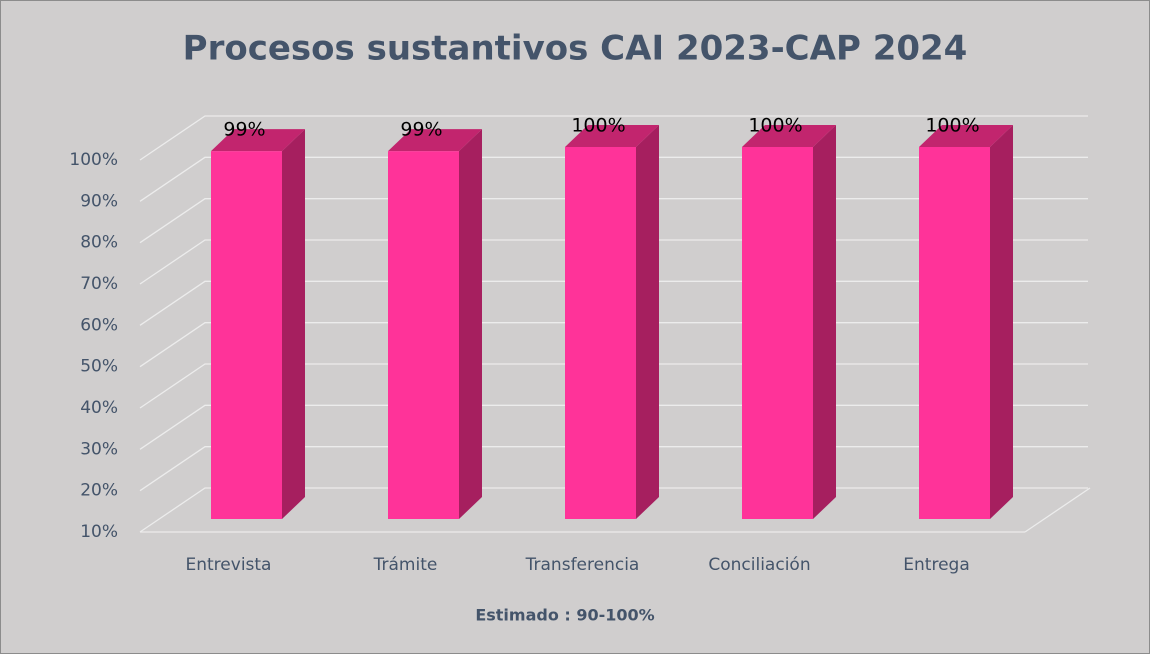  I want to click on floor-edge, so click(1057, 510).